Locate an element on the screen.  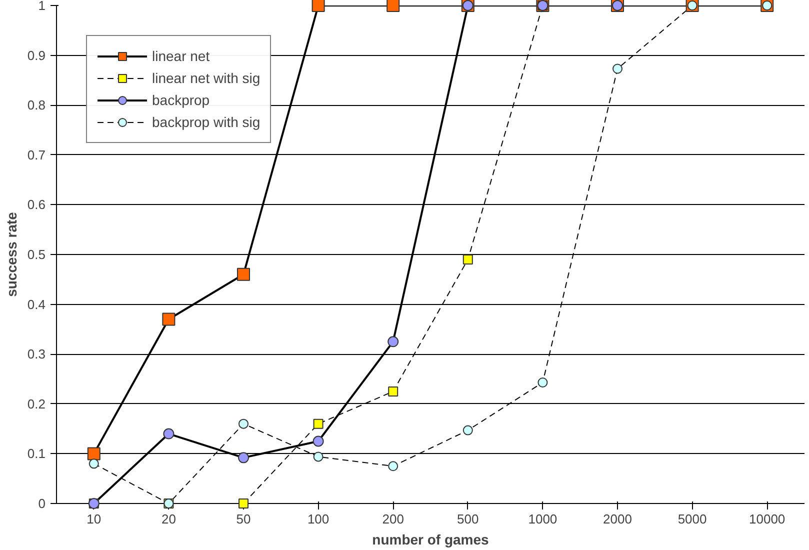
legend-label: backprop is located at coordinates (181, 100).